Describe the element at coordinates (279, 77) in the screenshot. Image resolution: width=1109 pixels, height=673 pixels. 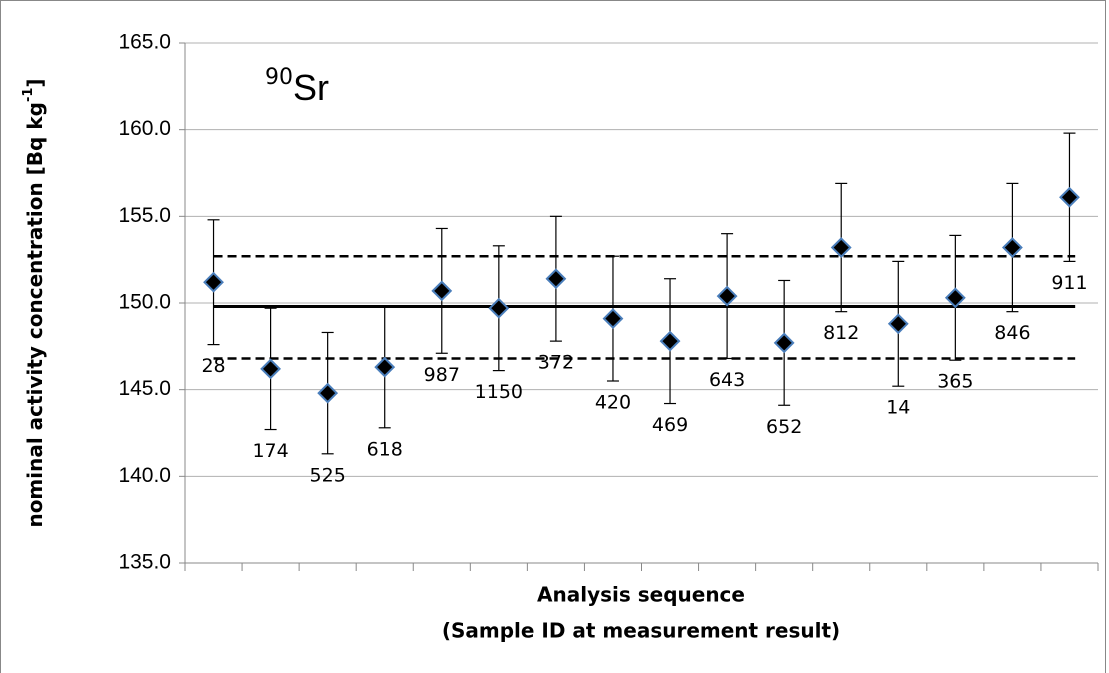
I see `title-mass: 90` at that location.